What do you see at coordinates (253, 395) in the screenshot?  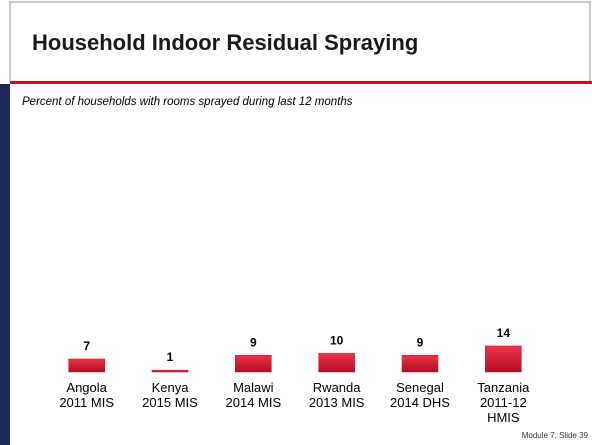 I see `x-tick-label: Malawi 2014 MIS` at bounding box center [253, 395].